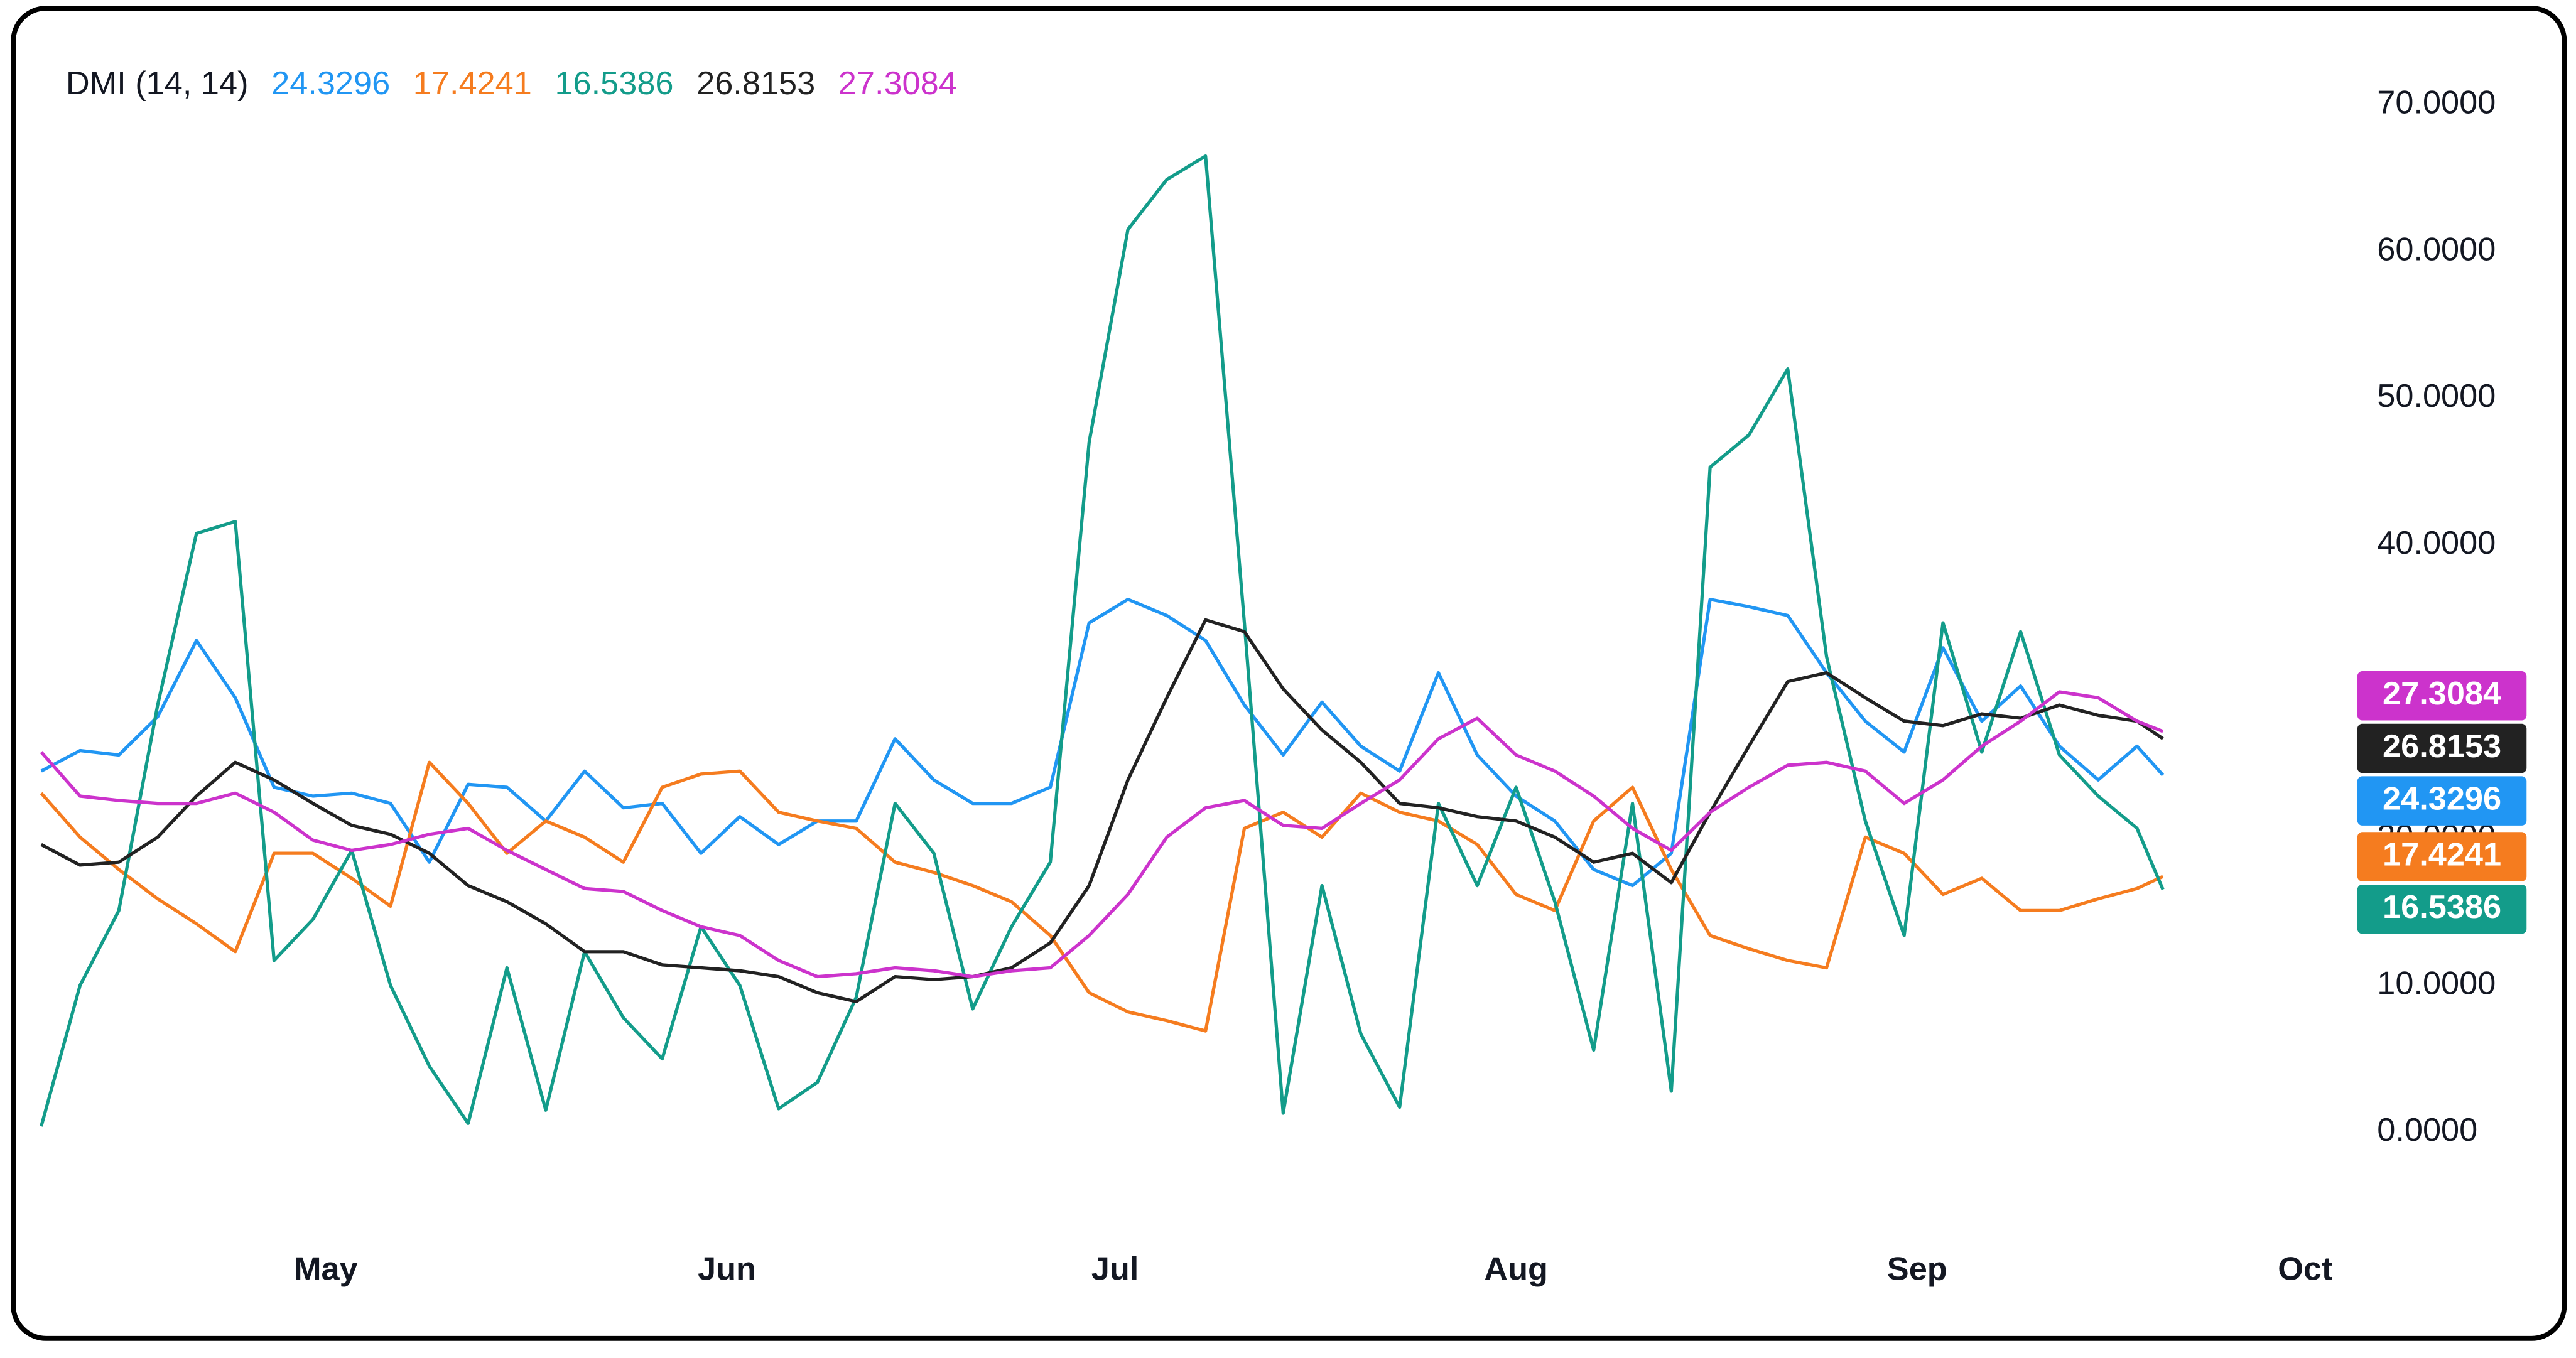 The width and height of the screenshot is (2576, 1358). Describe the element at coordinates (326, 1269) in the screenshot. I see `x-tick-label: May` at that location.